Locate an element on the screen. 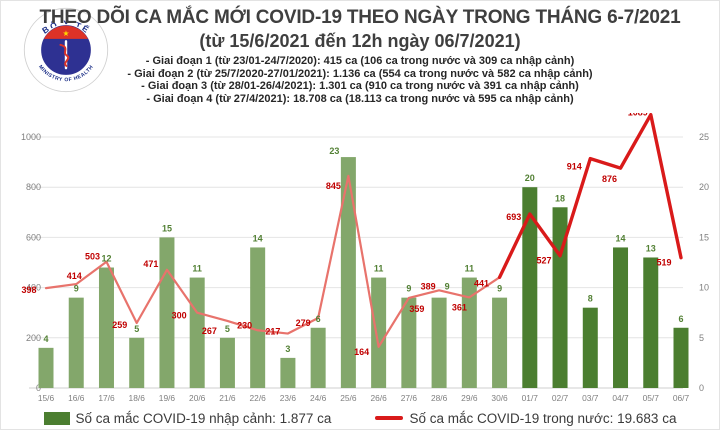 Image resolution: width=720 pixels, height=430 pixels. ministry-of-health-logo-icon: BỘ Y TẾ MINISTRY OF HEALTH ★ is located at coordinates (66, 50).